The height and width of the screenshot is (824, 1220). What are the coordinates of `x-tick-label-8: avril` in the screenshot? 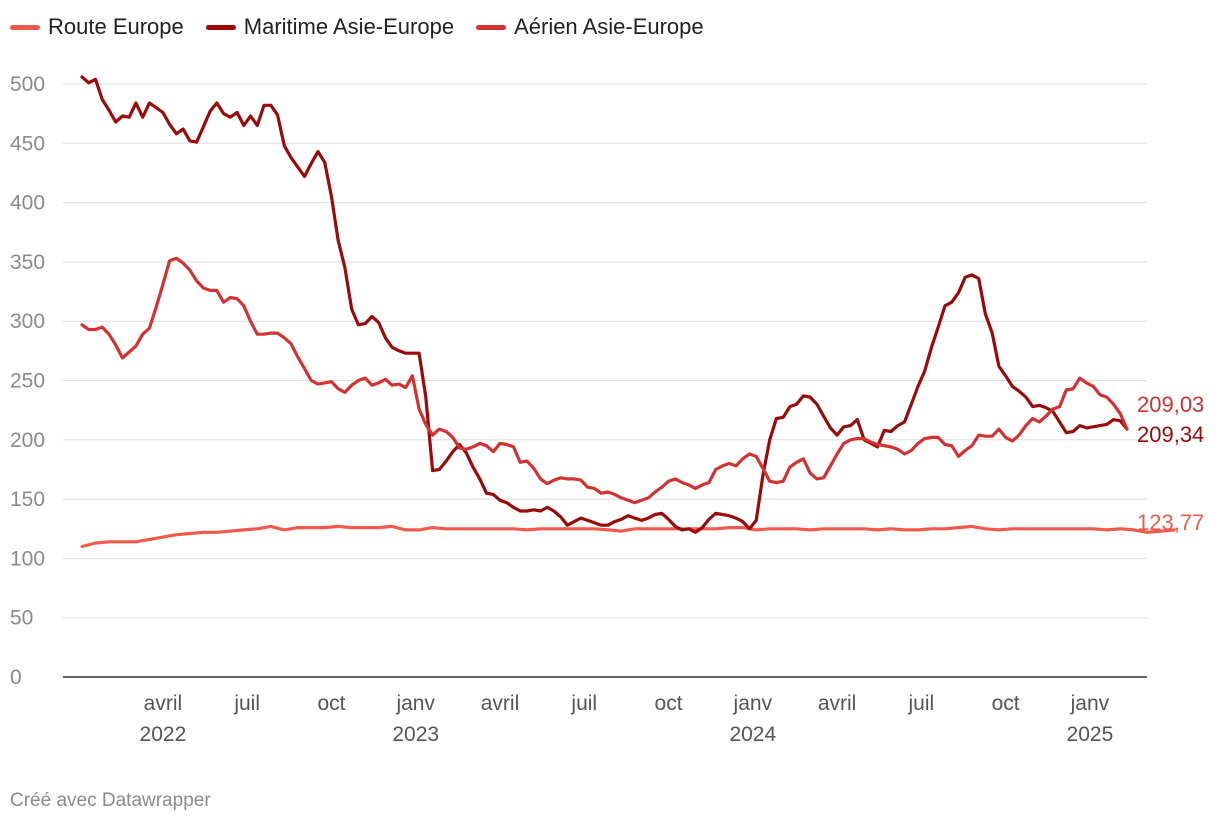 It's located at (837, 703).